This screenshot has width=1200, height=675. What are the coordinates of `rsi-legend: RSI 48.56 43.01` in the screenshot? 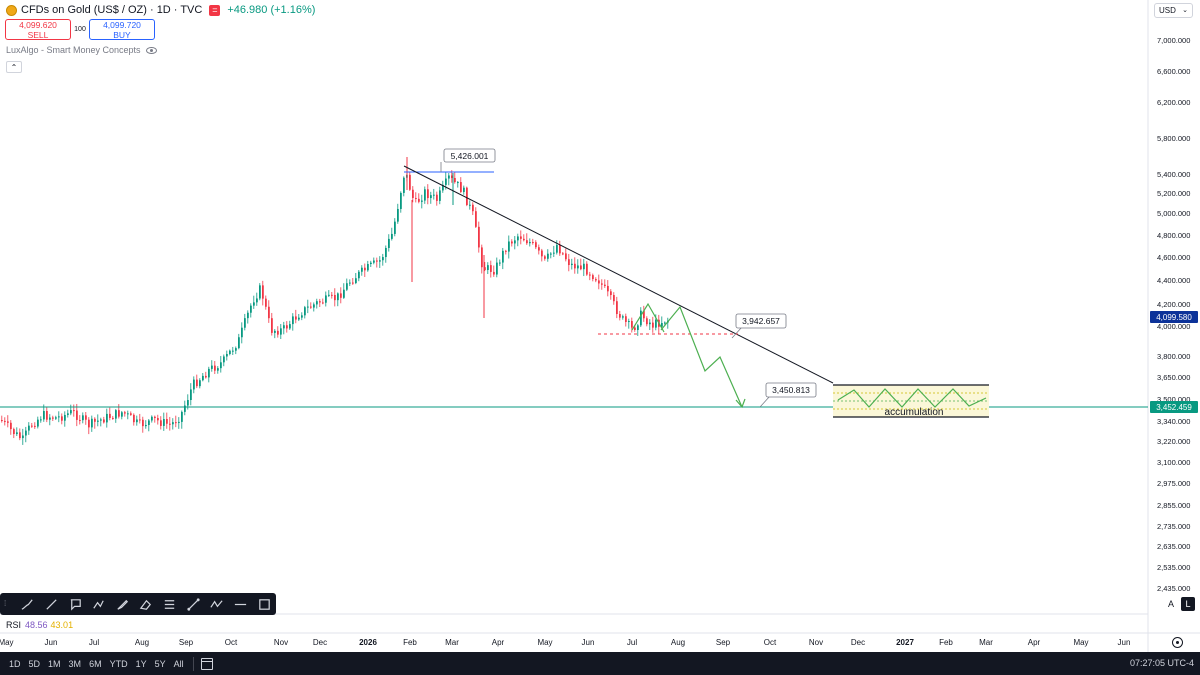 It's located at (39, 625).